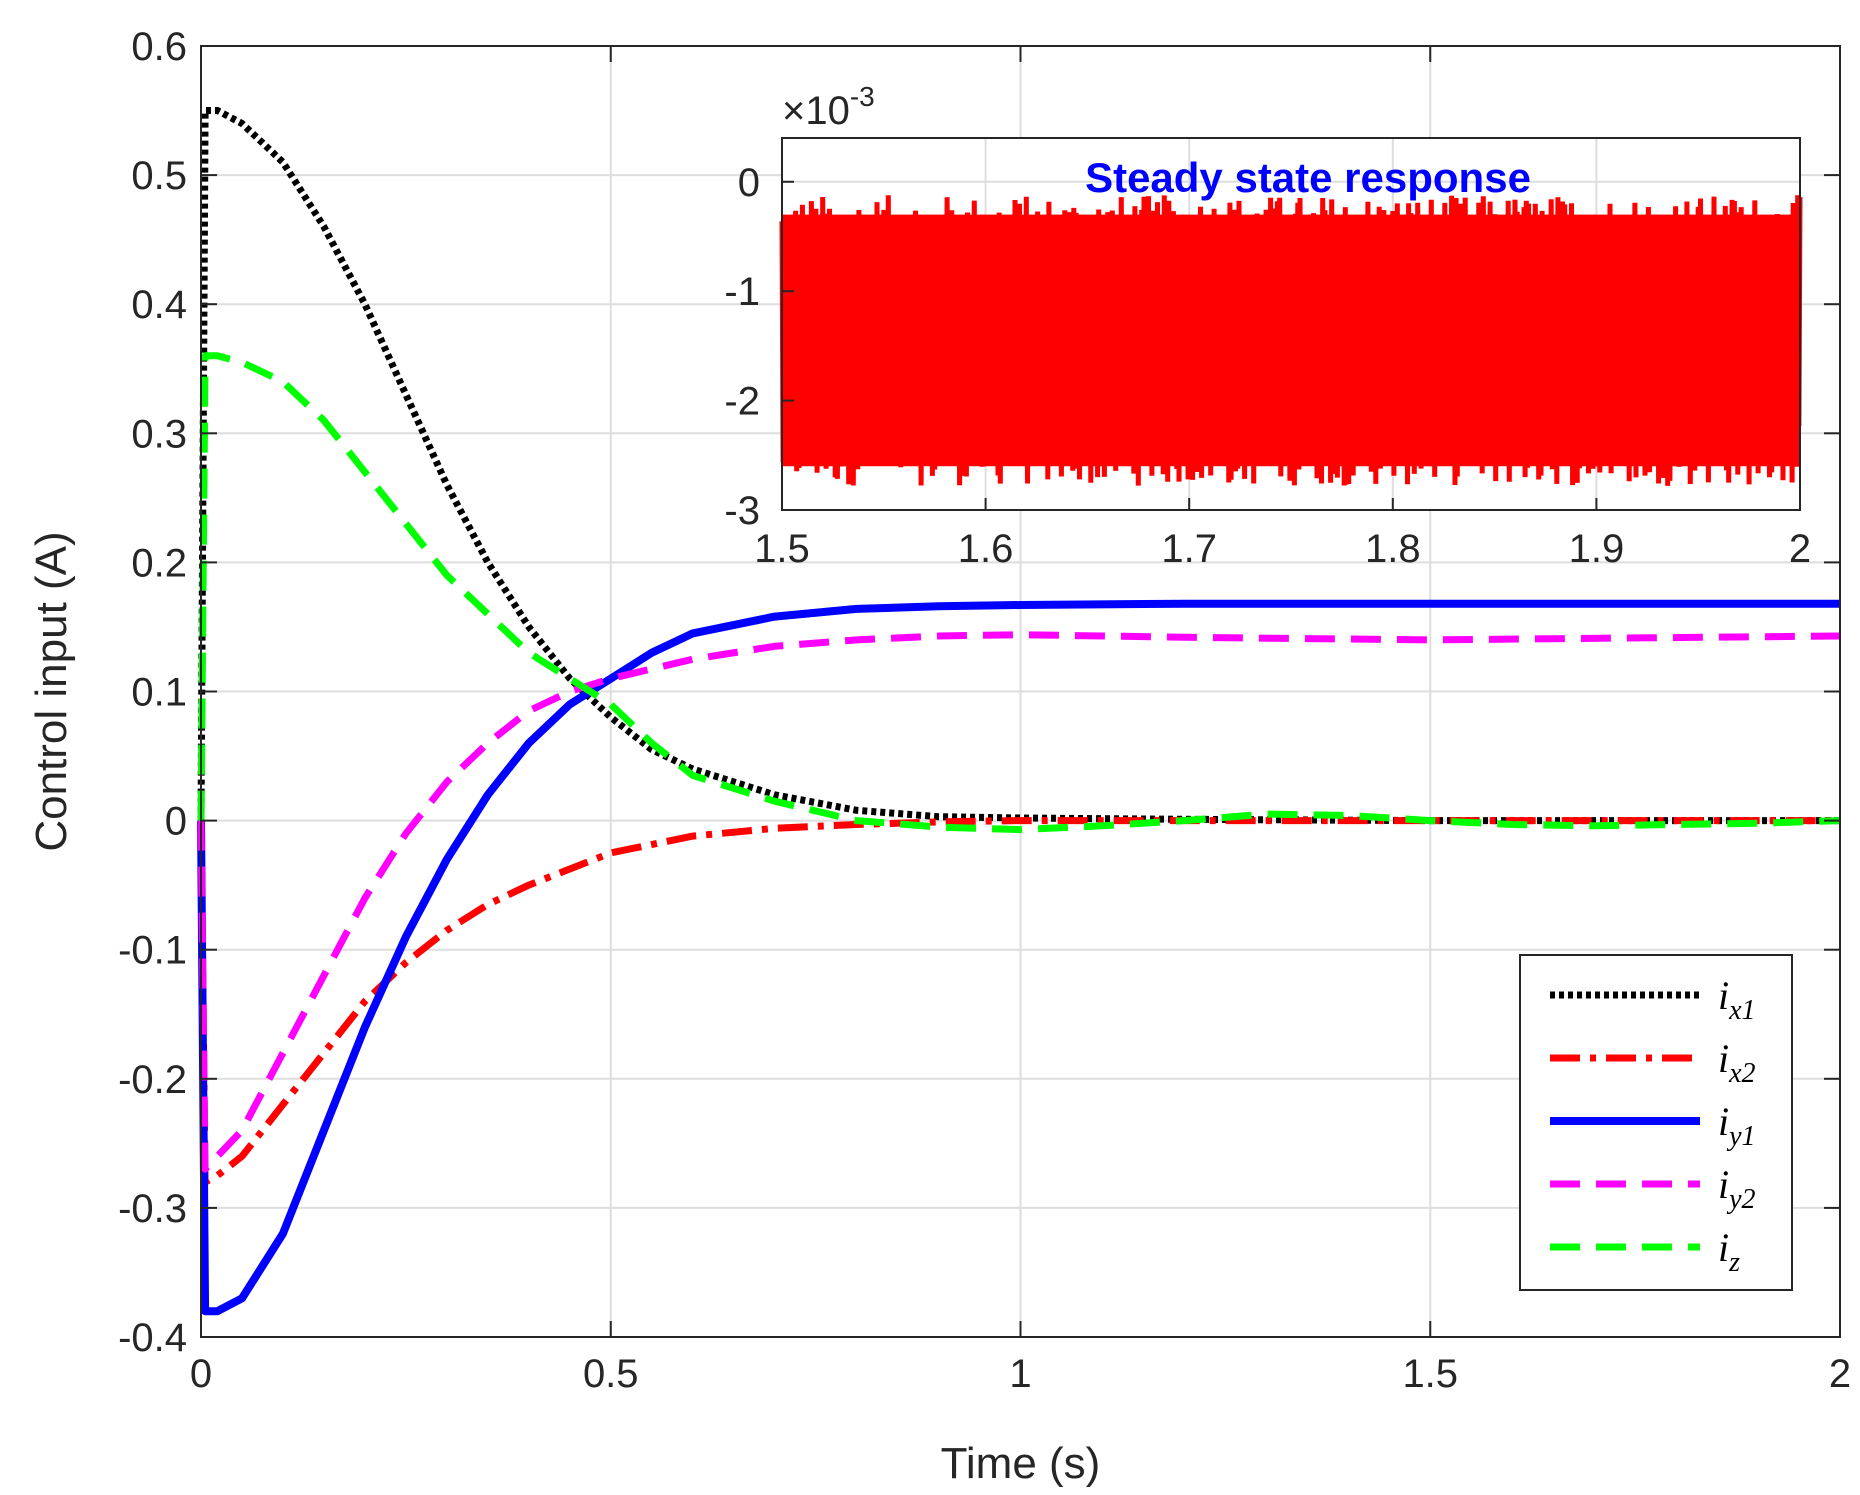  I want to click on y-tick-label: 0.1, so click(159, 693).